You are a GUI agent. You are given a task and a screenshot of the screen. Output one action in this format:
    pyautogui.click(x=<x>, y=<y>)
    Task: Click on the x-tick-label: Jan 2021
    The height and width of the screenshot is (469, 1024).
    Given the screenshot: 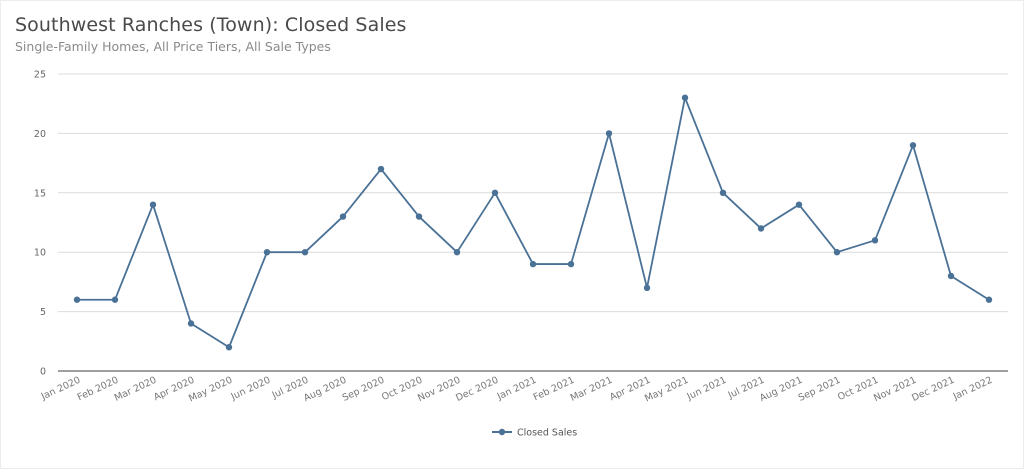 What is the action you would take?
    pyautogui.click(x=516, y=389)
    